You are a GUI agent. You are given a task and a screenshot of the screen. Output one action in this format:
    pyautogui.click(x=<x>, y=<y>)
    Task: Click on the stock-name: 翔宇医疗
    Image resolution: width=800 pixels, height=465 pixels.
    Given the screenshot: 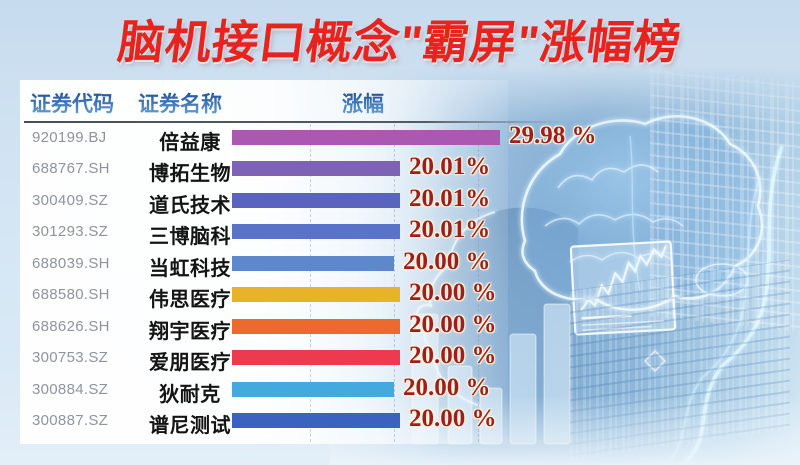 What is the action you would take?
    pyautogui.click(x=190, y=331)
    